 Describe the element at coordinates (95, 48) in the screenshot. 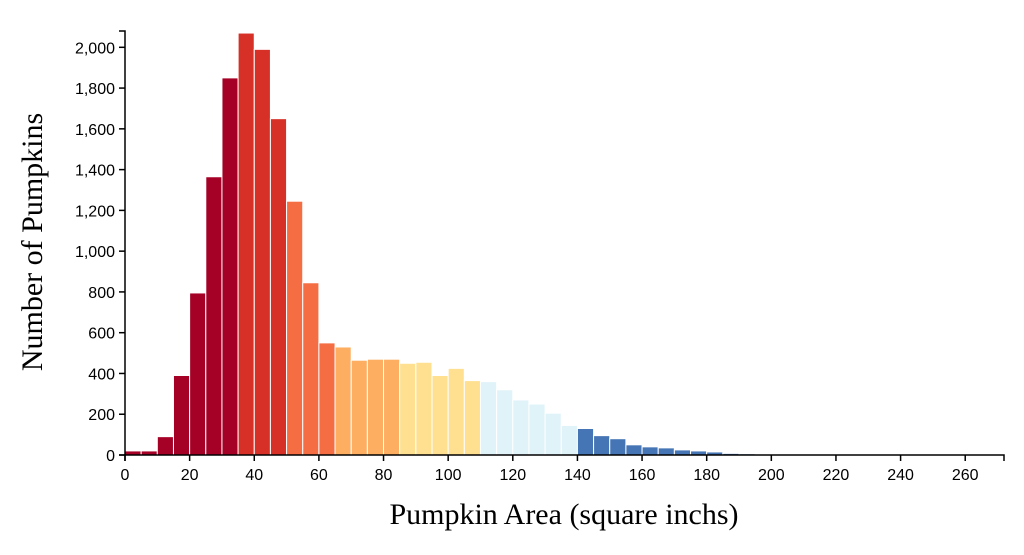

I see `y-tick-label-10: 2,000` at that location.